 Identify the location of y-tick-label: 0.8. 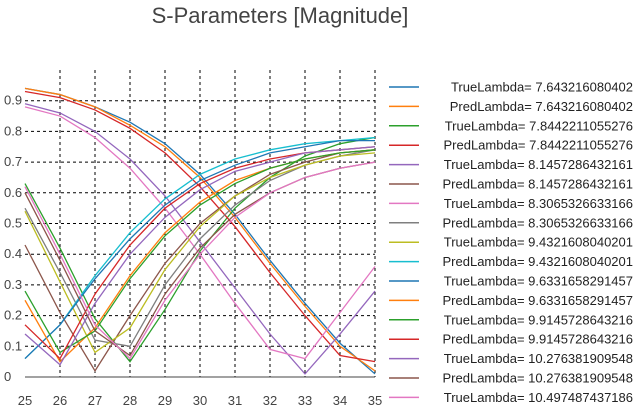
(13, 130).